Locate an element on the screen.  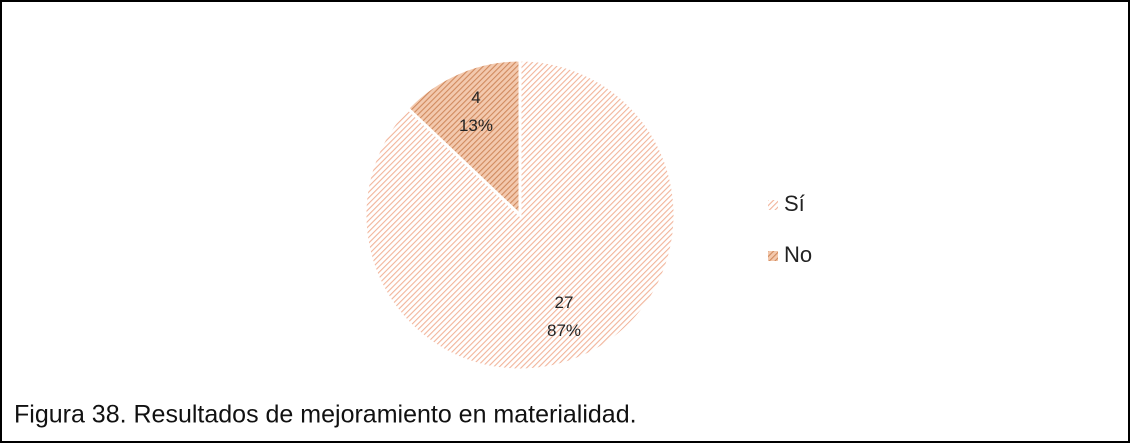
data-label: 27 is located at coordinates (564, 302).